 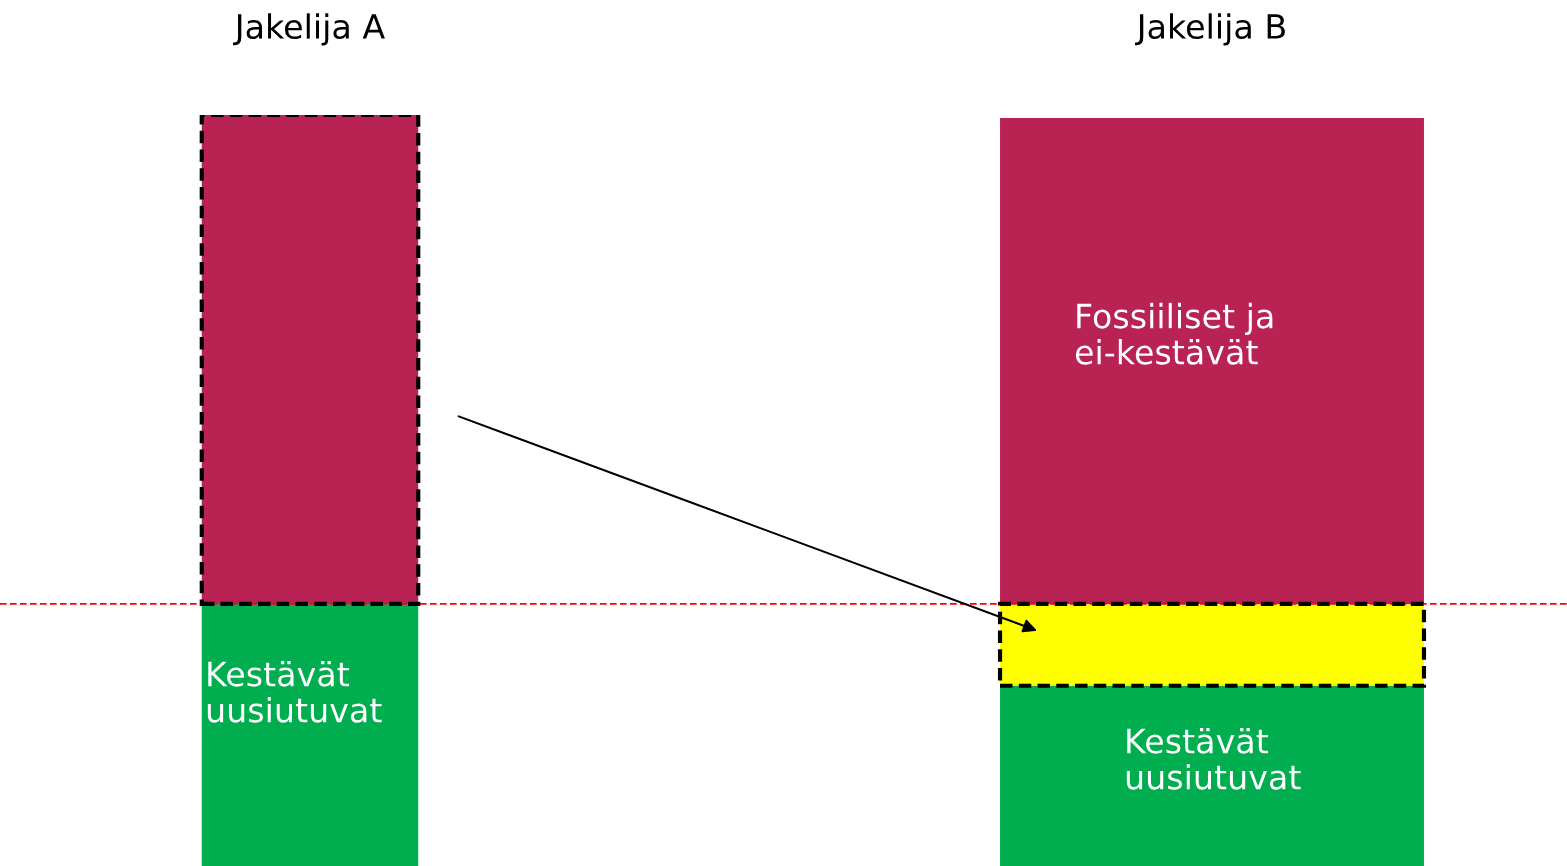 I want to click on x-tick-label: Jakelija A, so click(x=309, y=29).